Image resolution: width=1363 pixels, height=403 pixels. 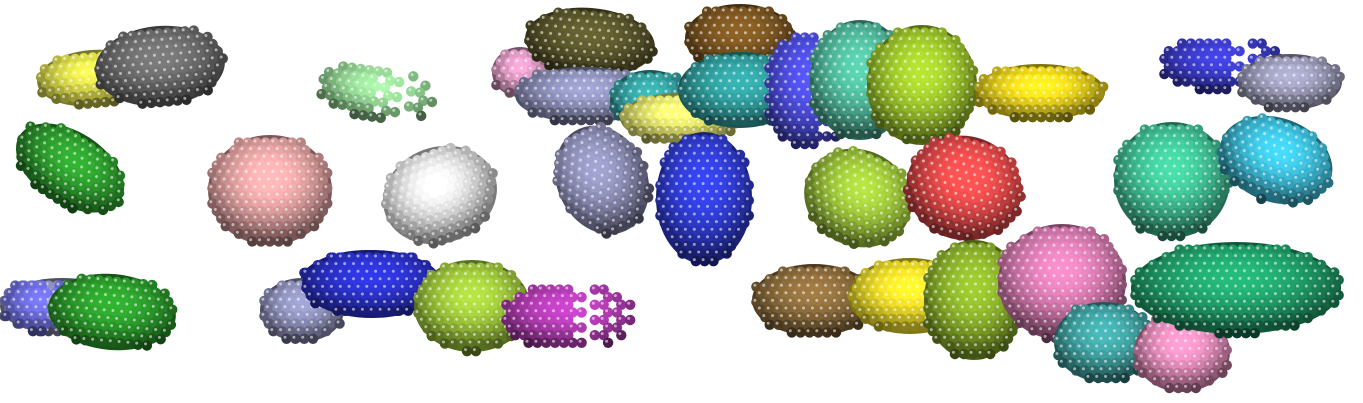 I want to click on lime-disc-center-cluster, so click(x=860, y=197).